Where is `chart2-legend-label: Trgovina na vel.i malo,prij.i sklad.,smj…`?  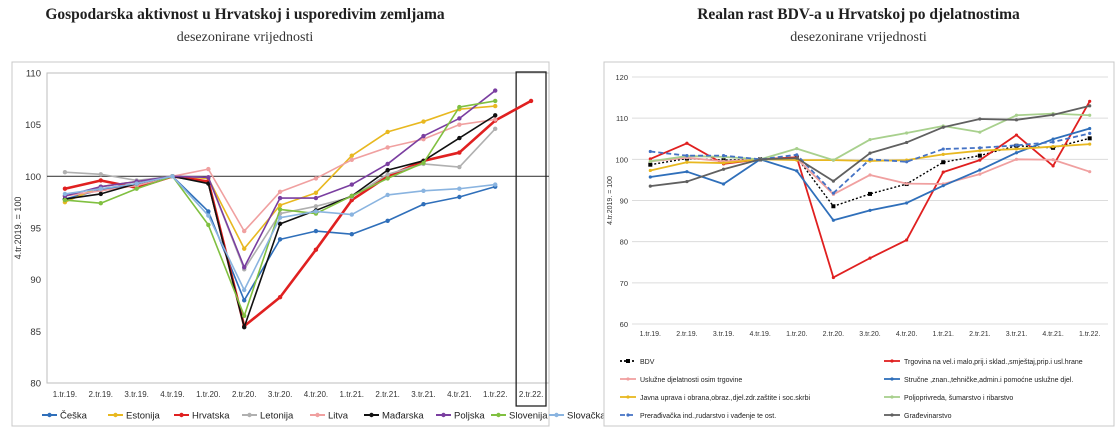
chart2-legend-label: Trgovina na vel.i malo,prij.i sklad.,smj… is located at coordinates (993, 362).